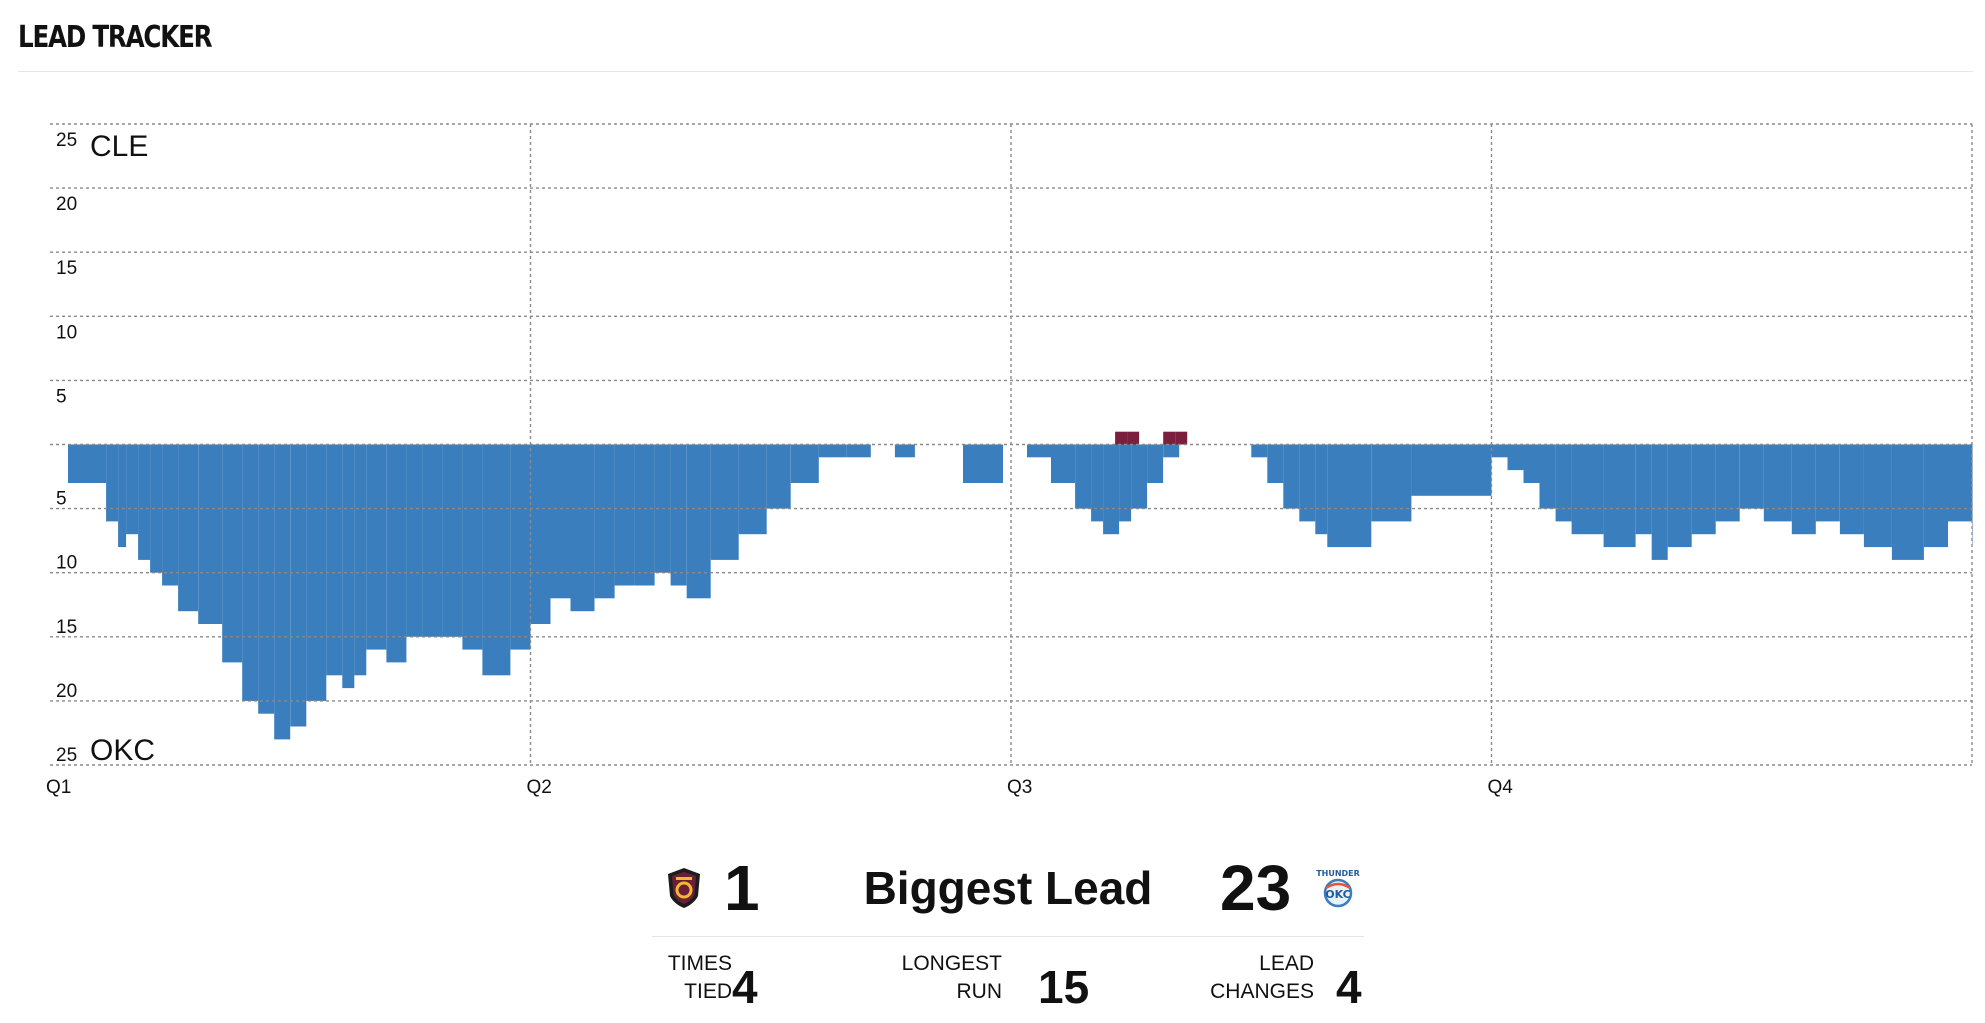 The height and width of the screenshot is (1023, 1985). I want to click on longest-run-stat: LONGEST RUN 15, so click(1002, 981).